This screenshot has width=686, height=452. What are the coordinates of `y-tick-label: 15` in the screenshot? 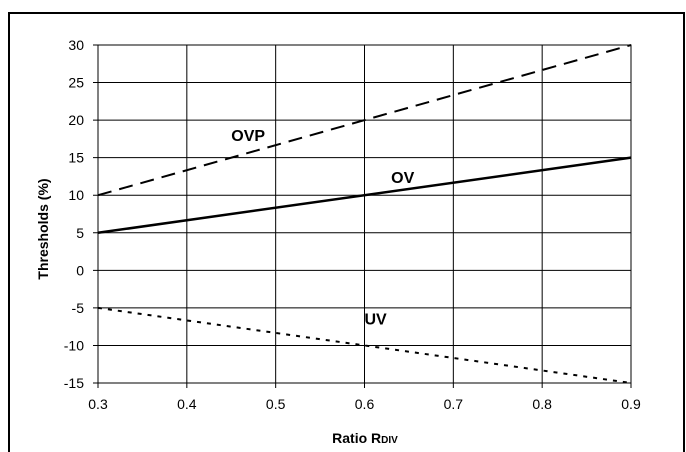 It's located at (76, 158).